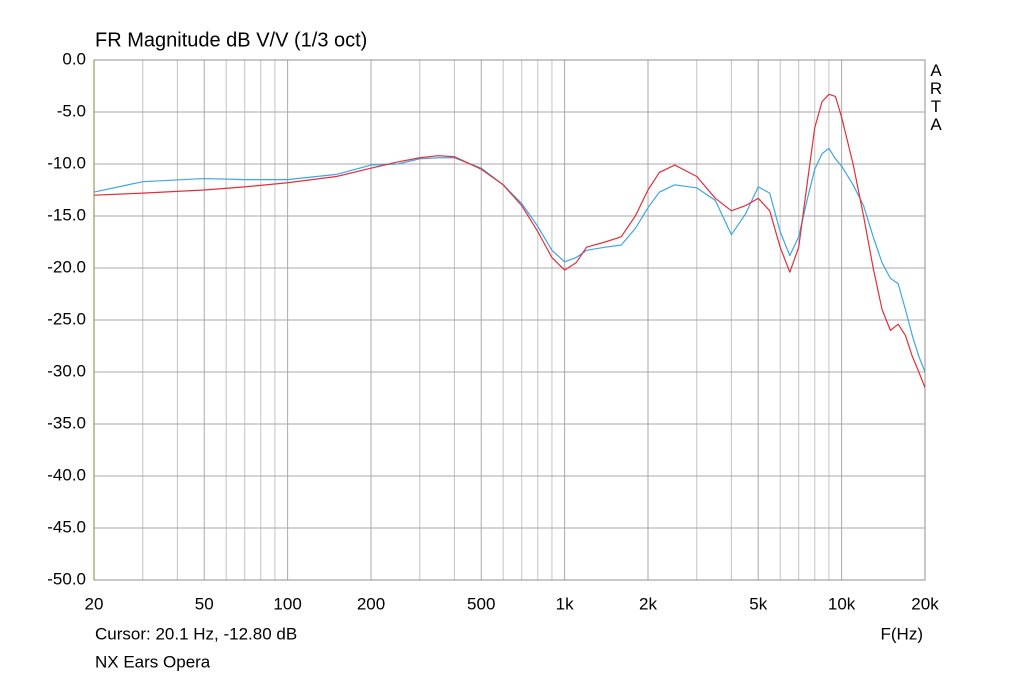 The image size is (1019, 678). What do you see at coordinates (481, 603) in the screenshot?
I see `x-tick-label: 500` at bounding box center [481, 603].